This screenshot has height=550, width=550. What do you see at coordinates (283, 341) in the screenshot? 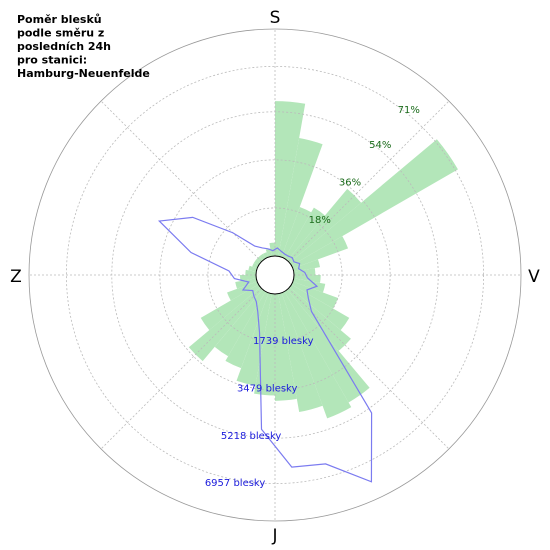
I see `r2-tick-label: 1739 blesky` at bounding box center [283, 341].